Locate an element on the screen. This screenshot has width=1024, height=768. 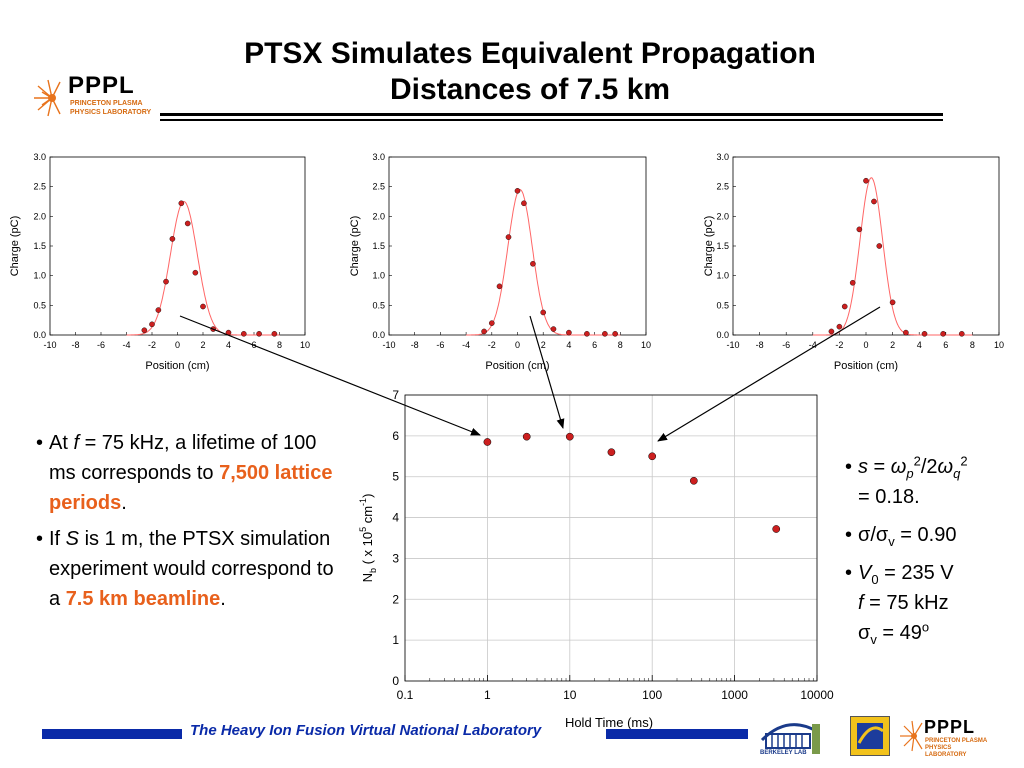
y-axis-label-part: 5 is located at coordinates (363, 529).